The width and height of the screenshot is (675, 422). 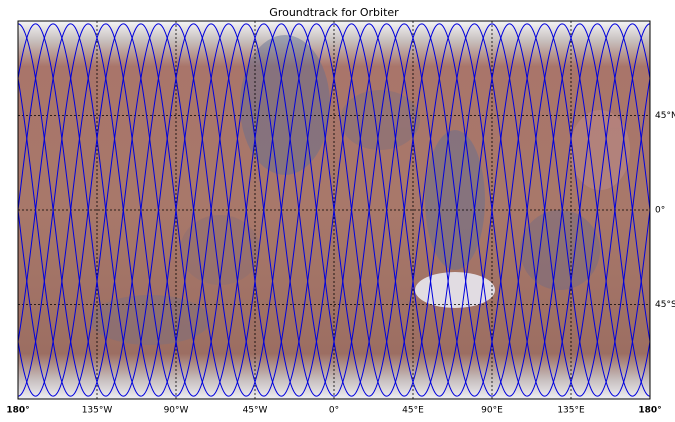 I want to click on x-tick-label: 45°E, so click(x=413, y=411).